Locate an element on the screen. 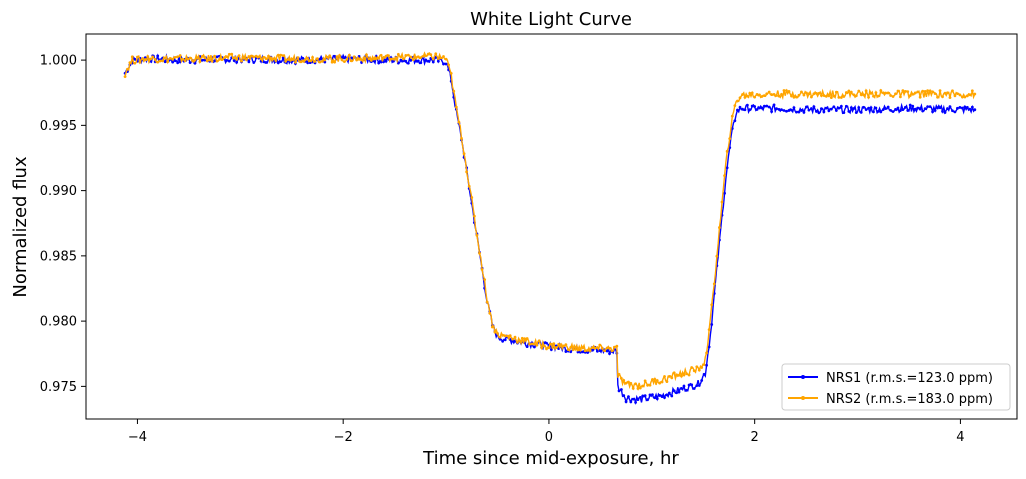 The height and width of the screenshot is (479, 1026). x-tick-label: −4 is located at coordinates (137, 437).